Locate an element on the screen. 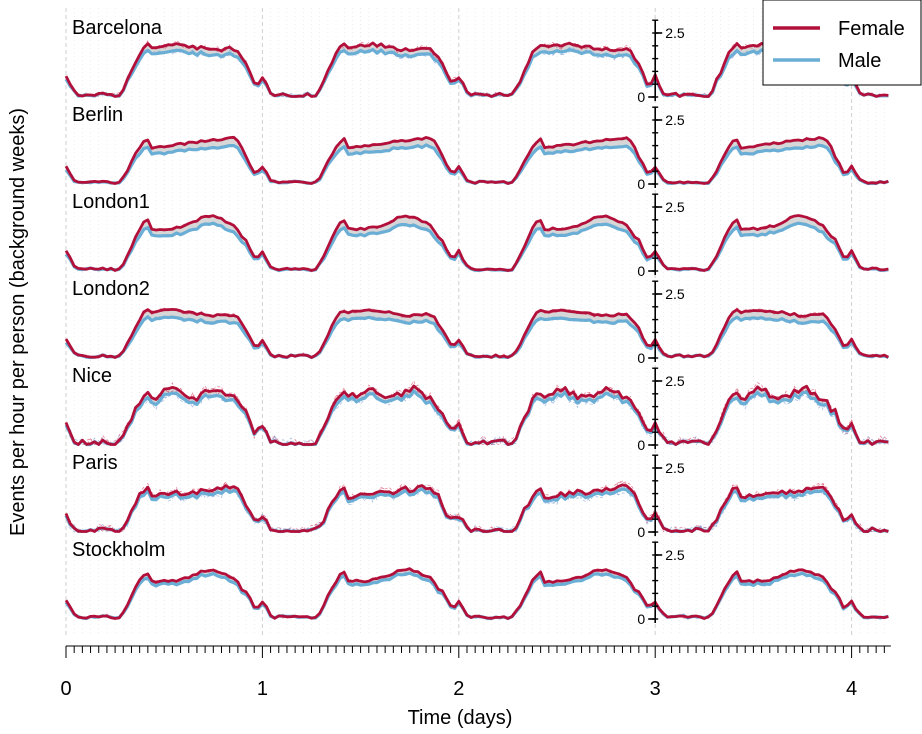  panel-london1: 2.5 0 London1 is located at coordinates (476, 235).